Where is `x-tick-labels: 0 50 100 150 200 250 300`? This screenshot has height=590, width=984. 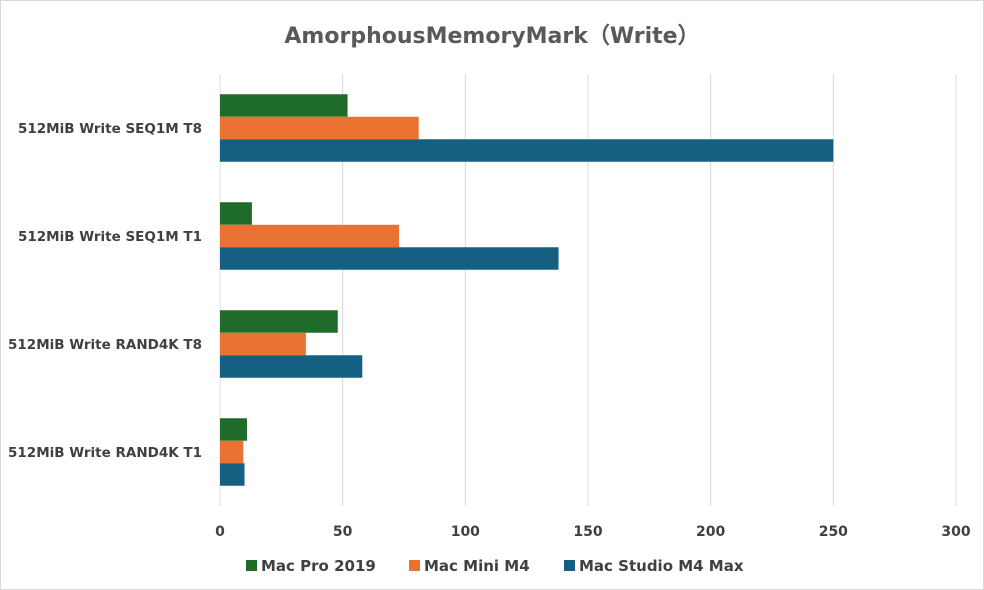
x-tick-labels: 0 50 100 150 200 250 300 is located at coordinates (593, 532).